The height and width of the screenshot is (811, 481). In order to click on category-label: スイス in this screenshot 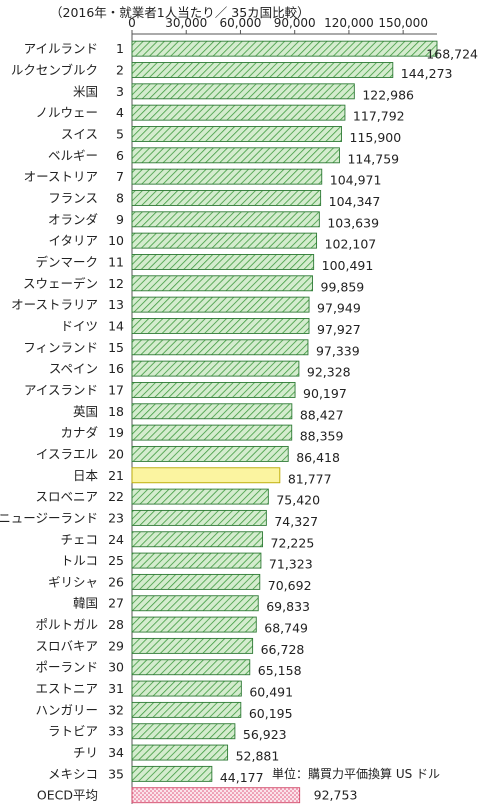, I will do `click(79, 133)`.